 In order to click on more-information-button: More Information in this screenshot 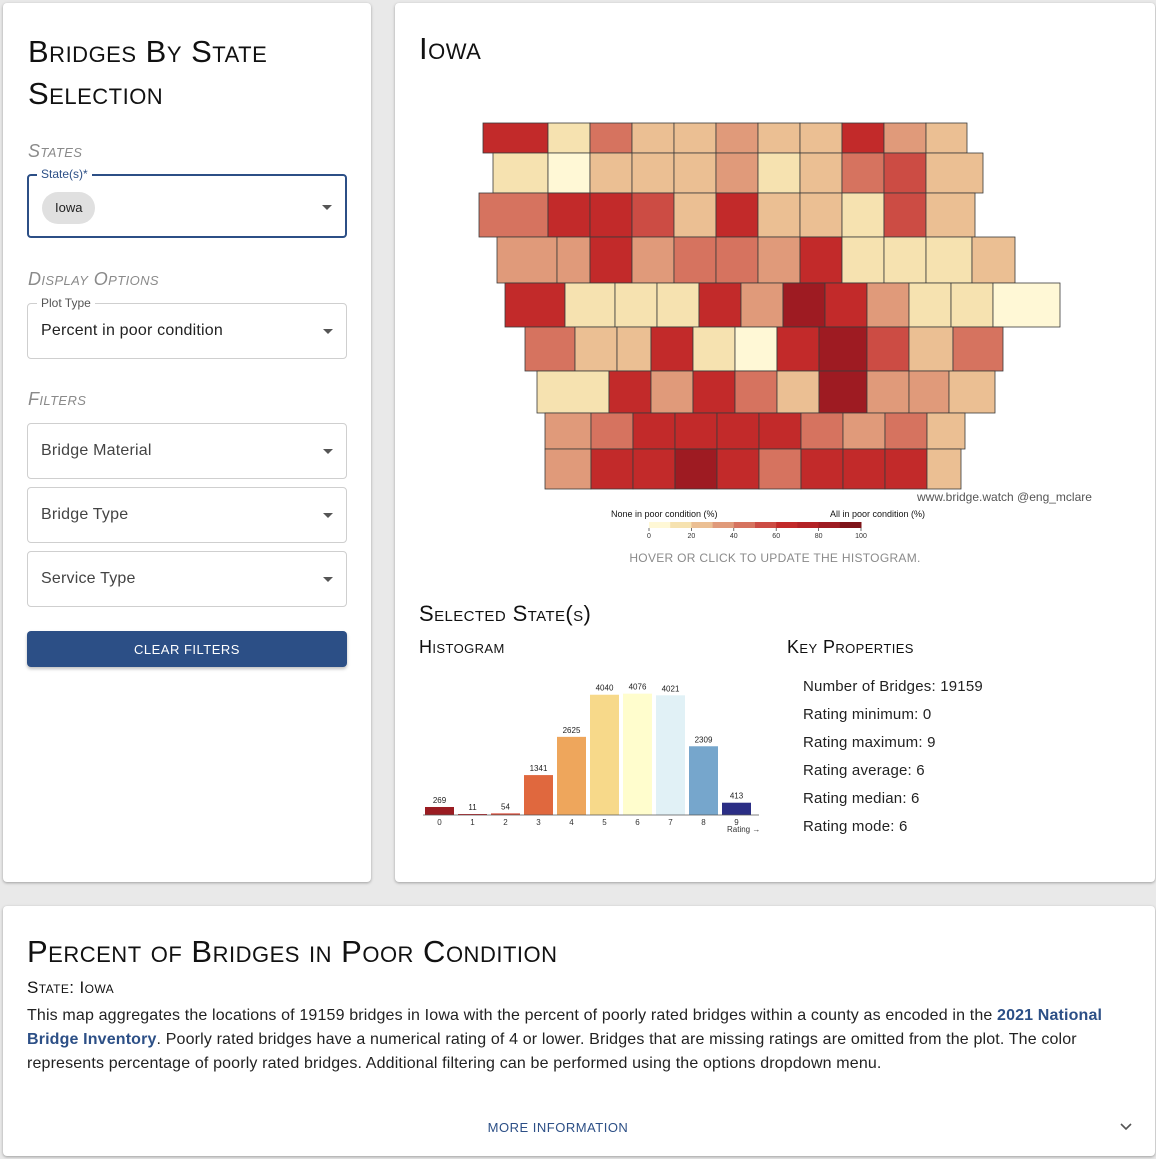, I will do `click(558, 1127)`.